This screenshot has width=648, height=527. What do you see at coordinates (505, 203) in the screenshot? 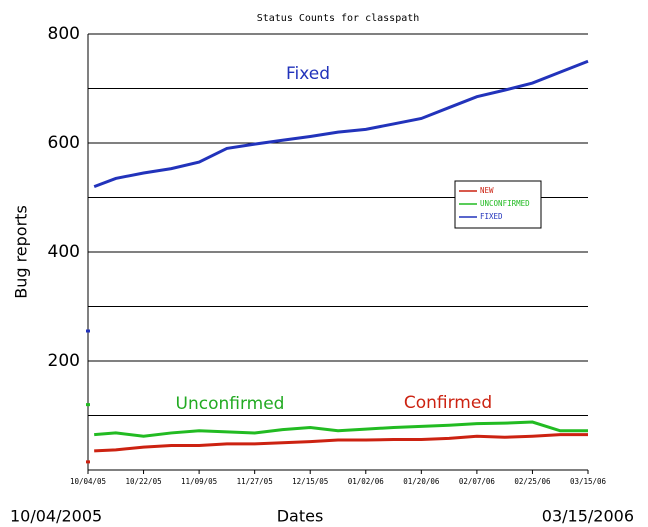
I see `legend-label: UNCONFIRMED` at bounding box center [505, 203].